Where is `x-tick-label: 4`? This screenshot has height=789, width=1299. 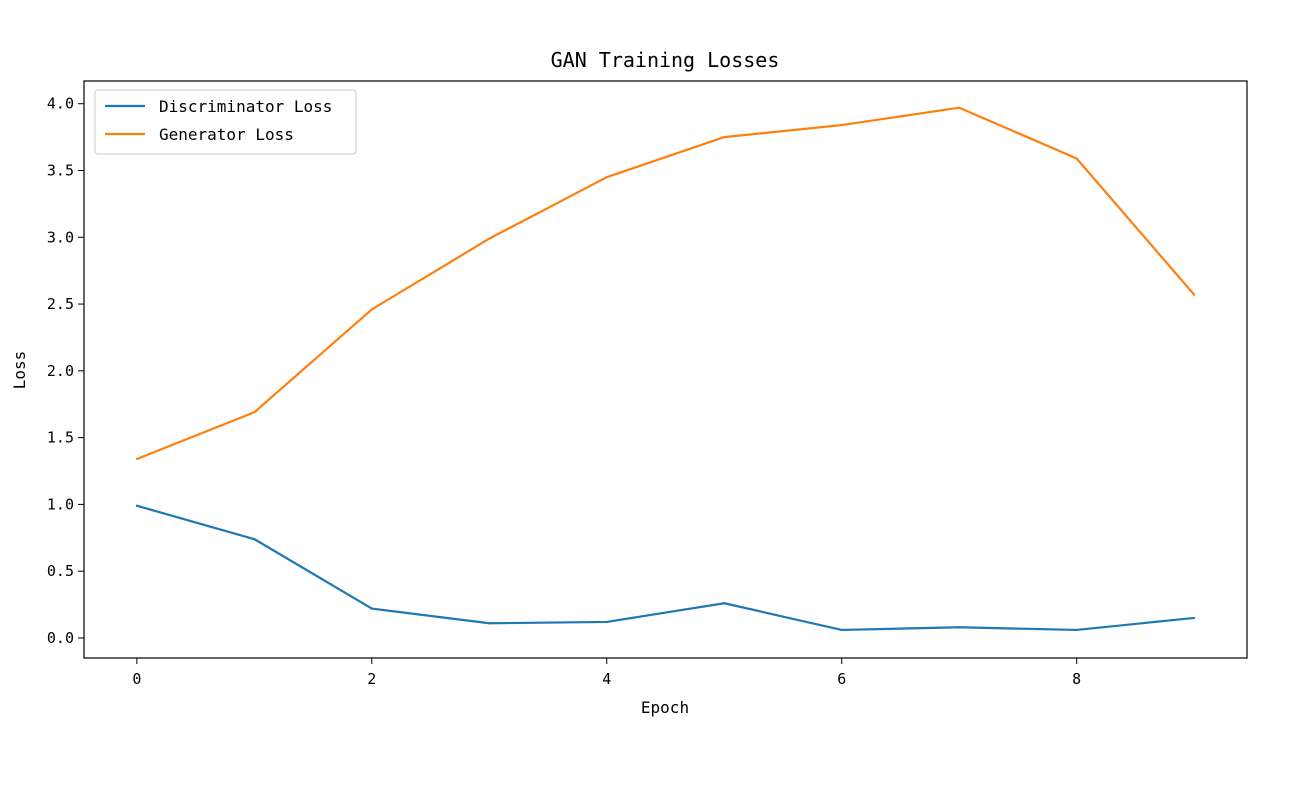
x-tick-label: 4 is located at coordinates (606, 679).